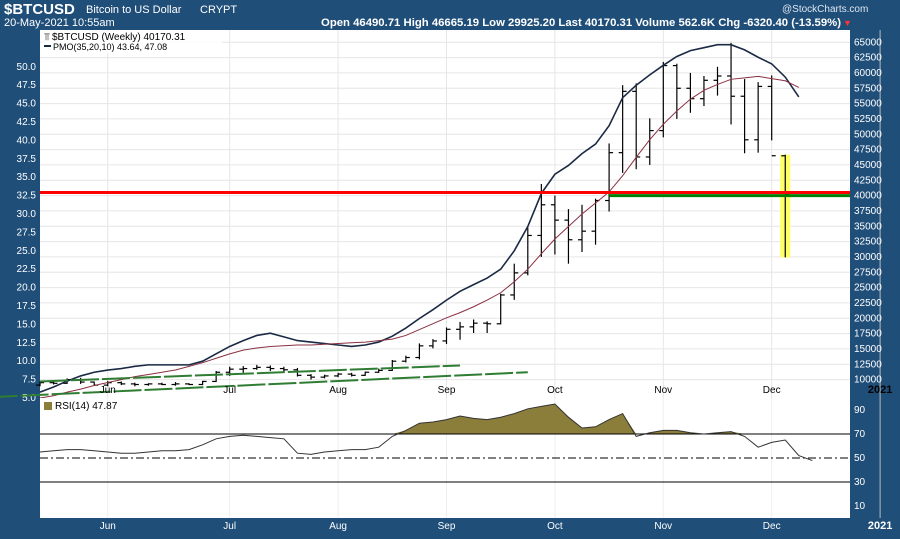 The width and height of the screenshot is (900, 539). What do you see at coordinates (868, 334) in the screenshot?
I see `price-tick-label: 17500` at bounding box center [868, 334].